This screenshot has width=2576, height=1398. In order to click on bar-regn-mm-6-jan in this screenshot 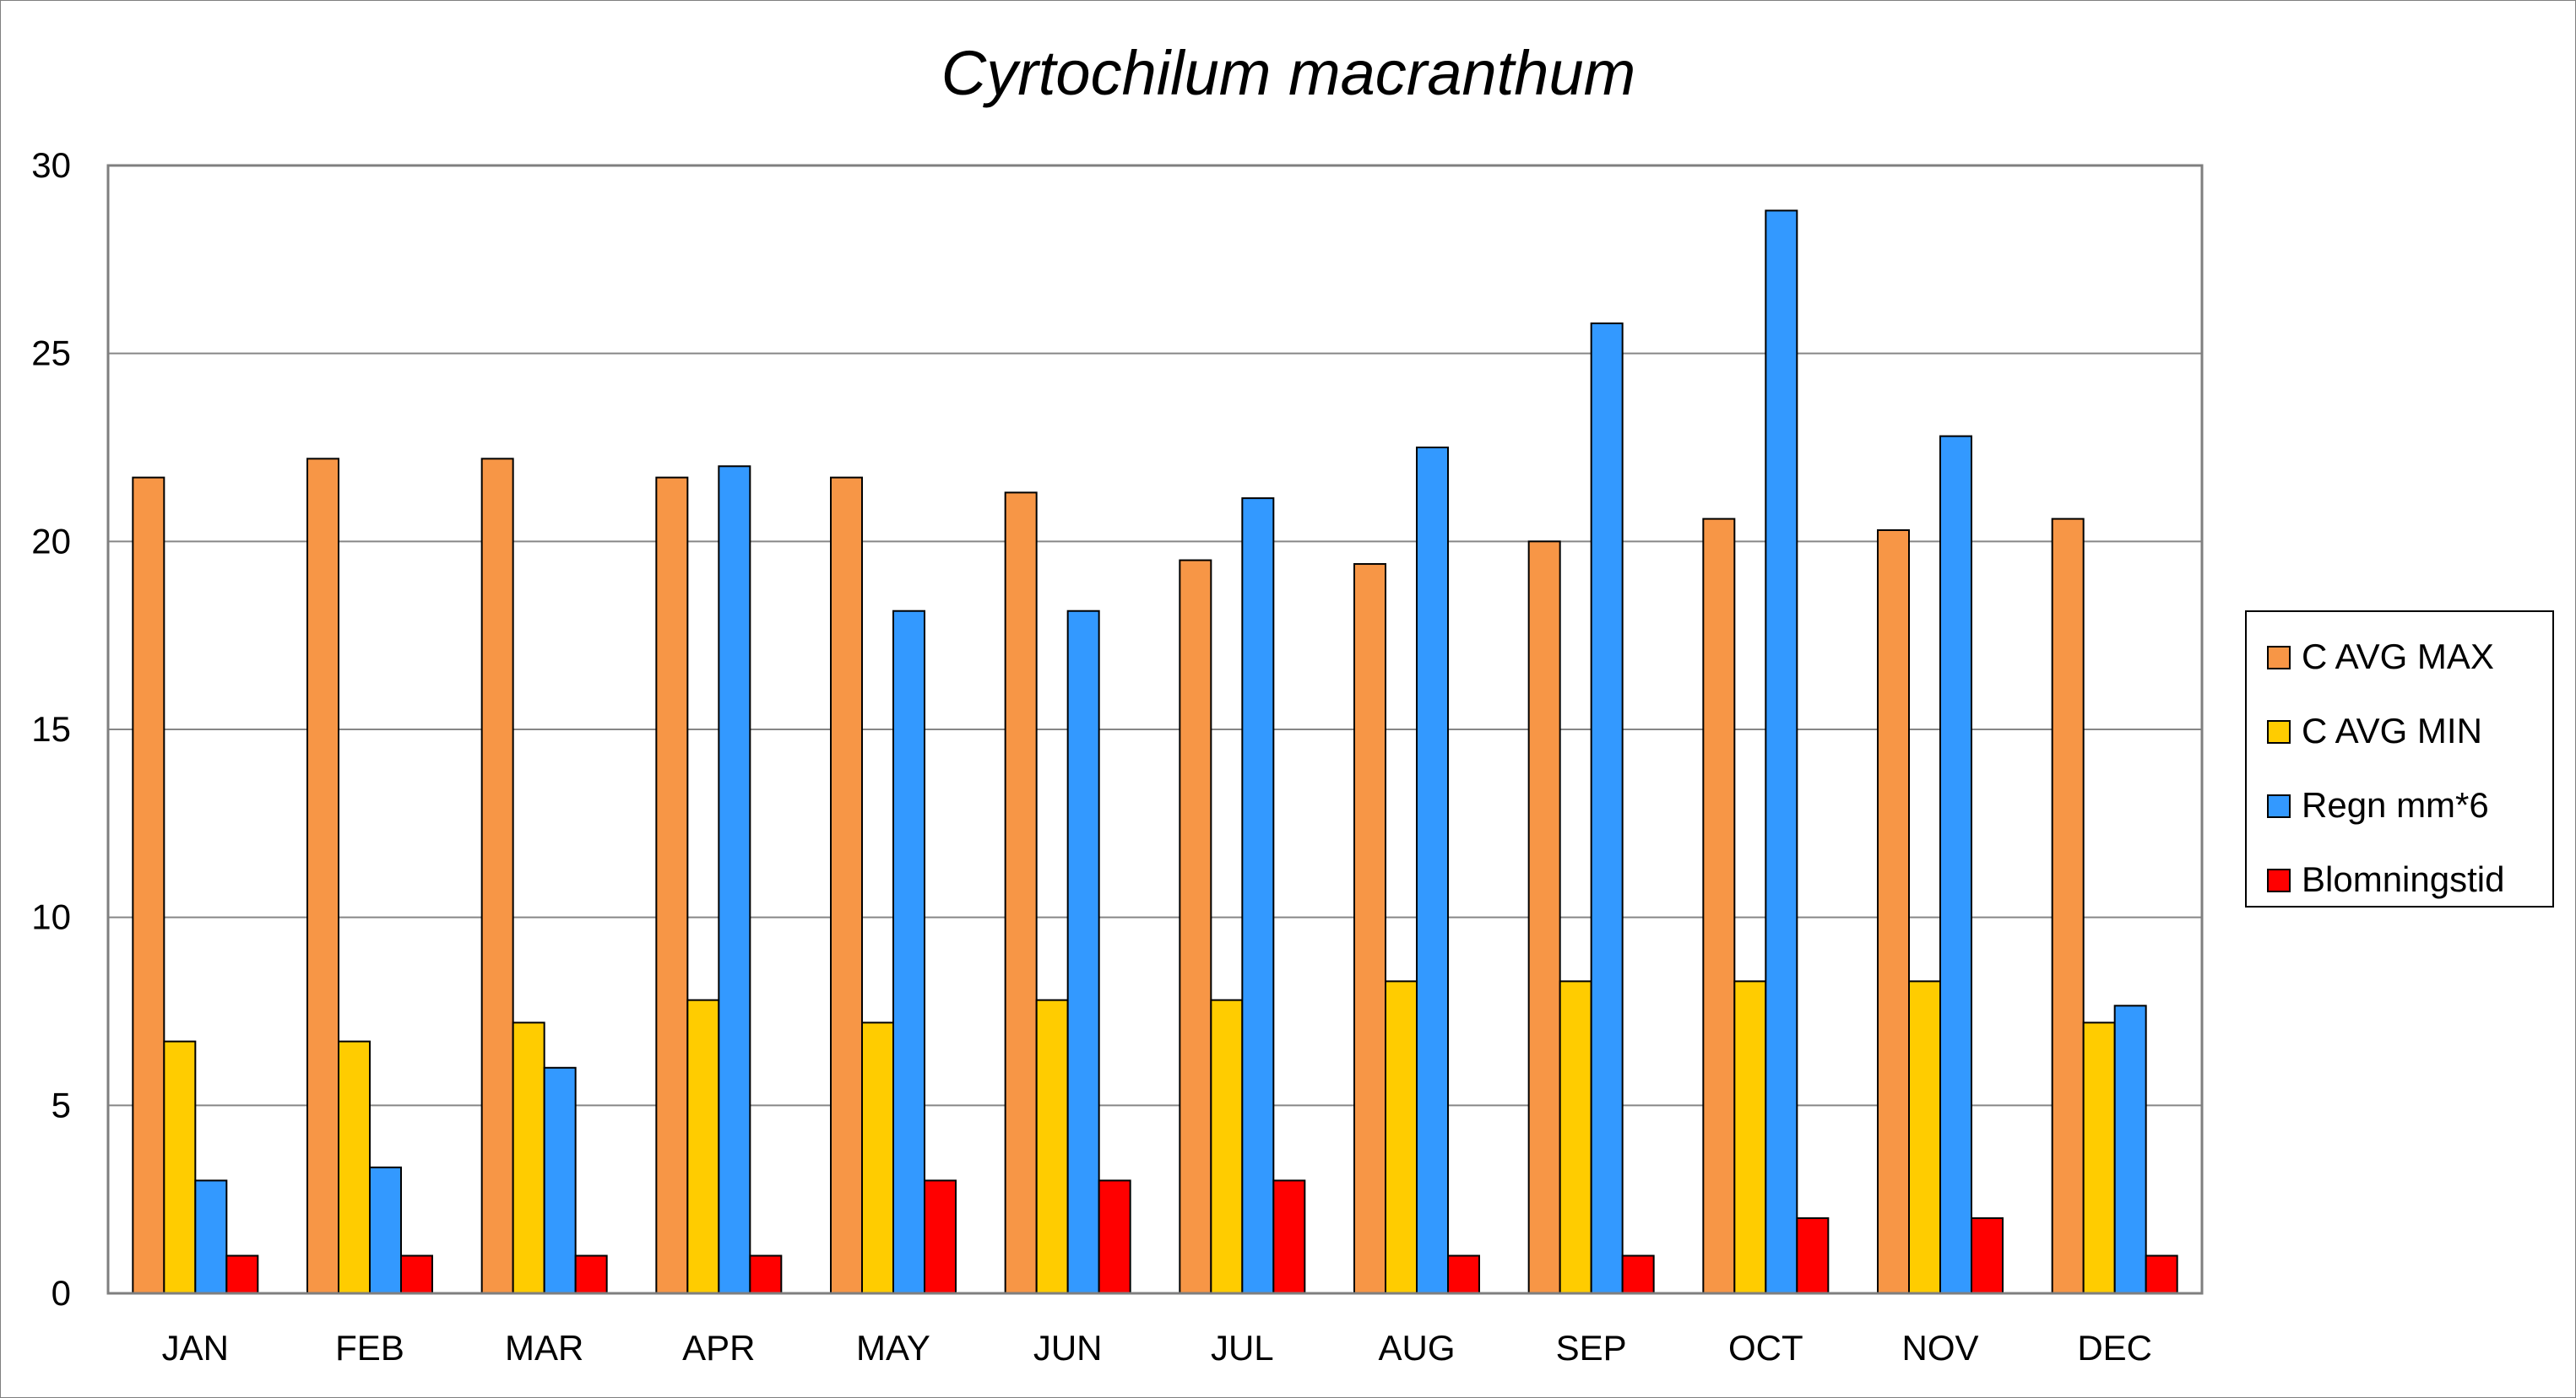, I will do `click(211, 1237)`.